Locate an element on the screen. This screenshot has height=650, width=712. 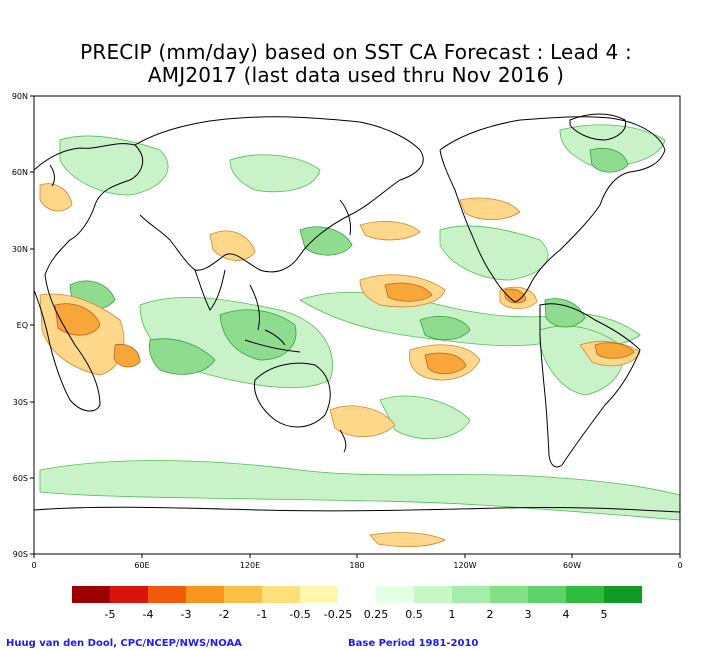
base-period-text: Base Period 1981-2010 is located at coordinates (413, 643).